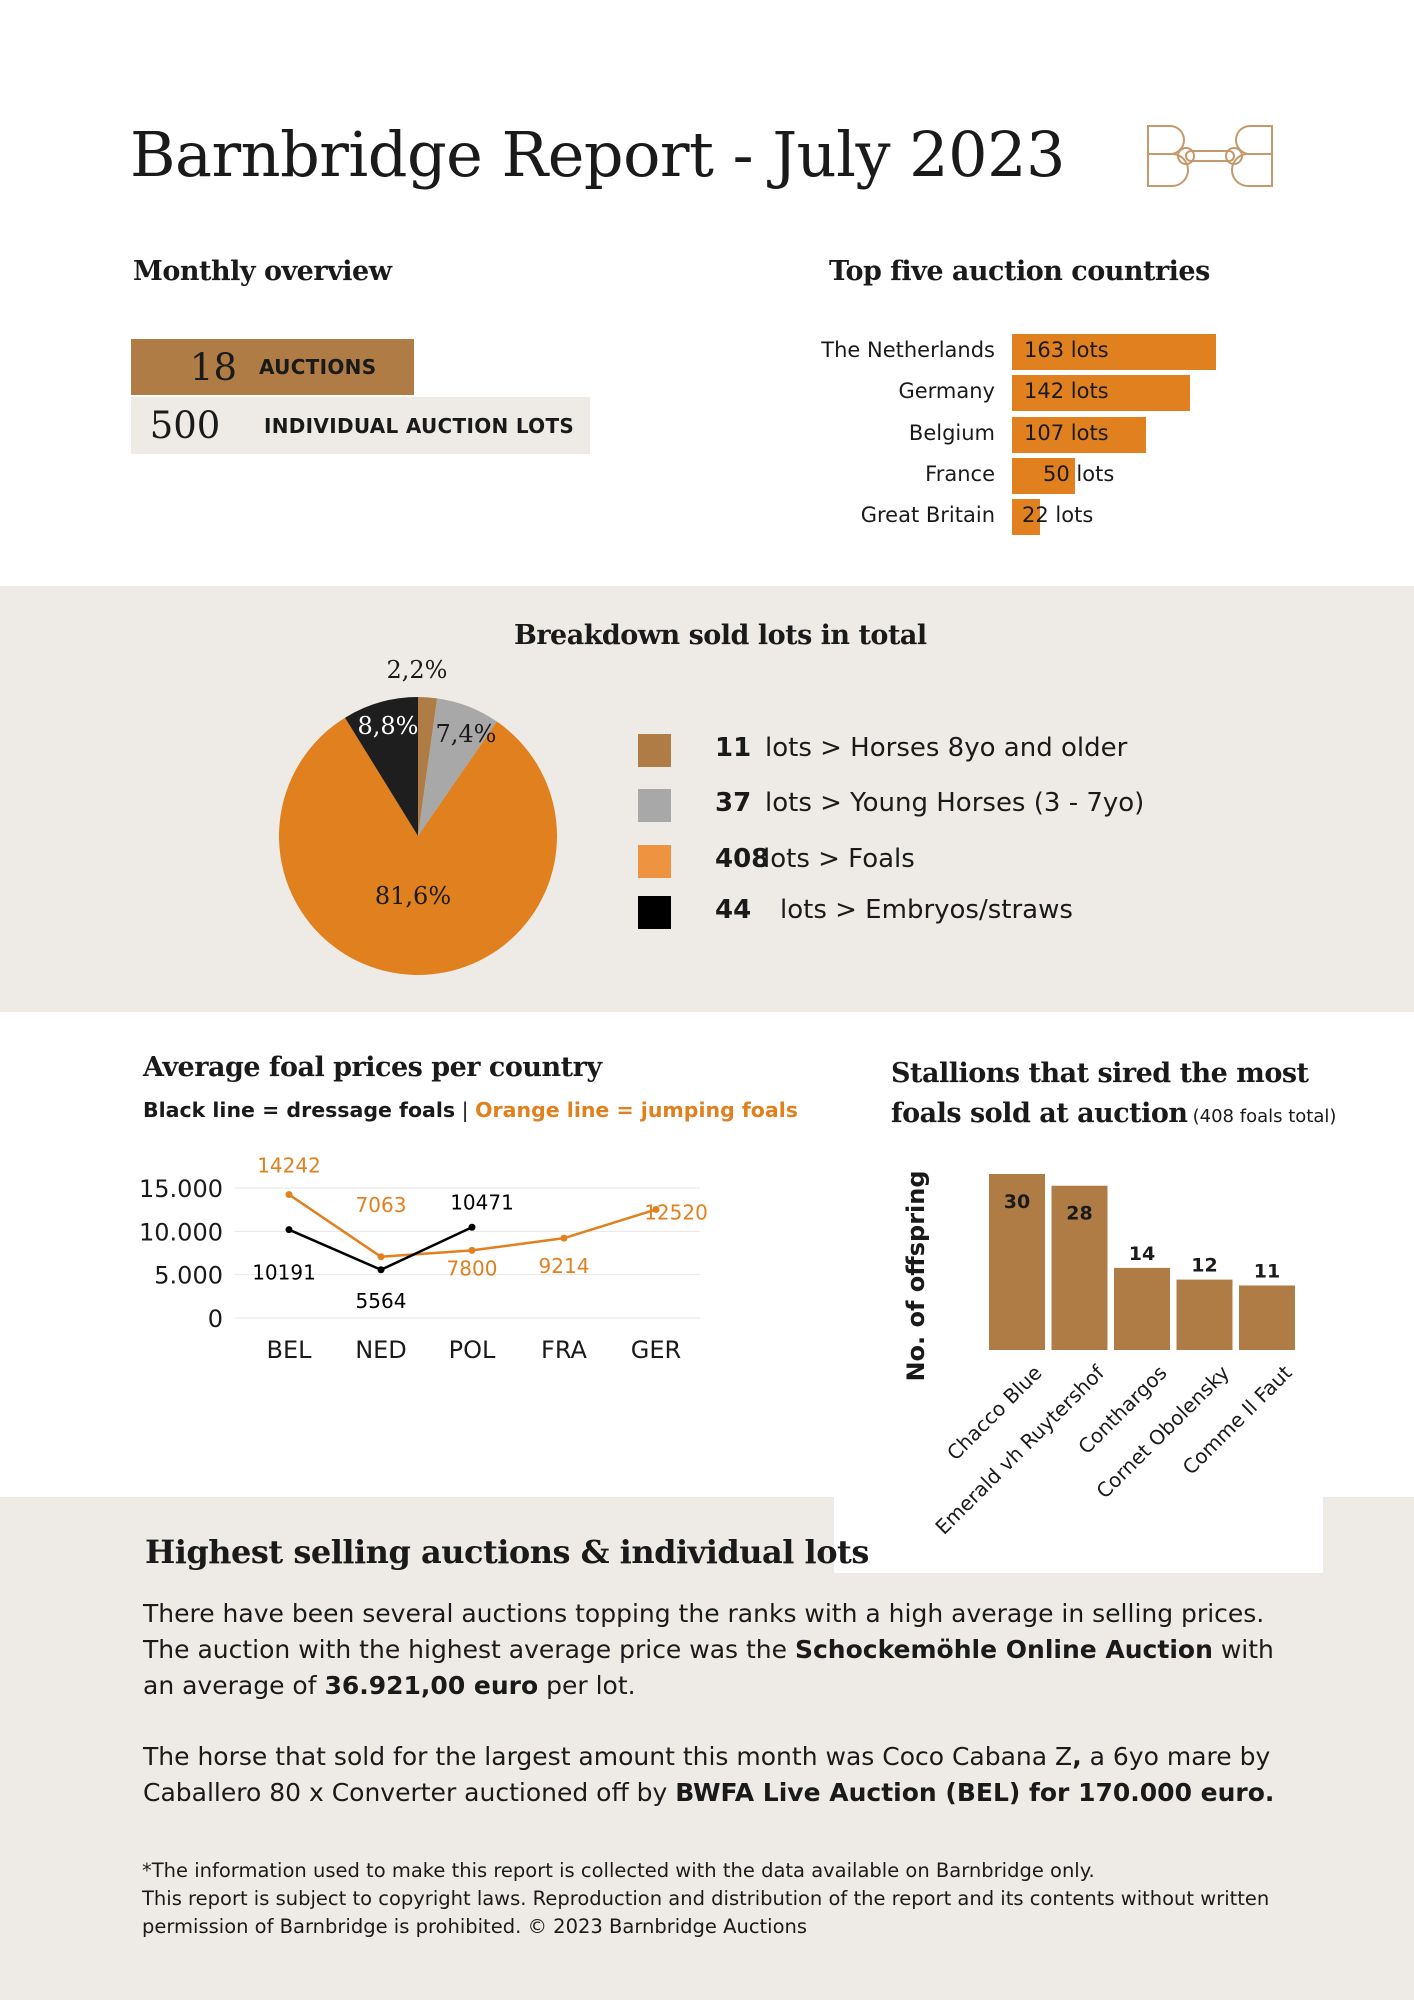 The height and width of the screenshot is (2000, 1414). I want to click on y-tick-label: 15.000, so click(181, 1189).